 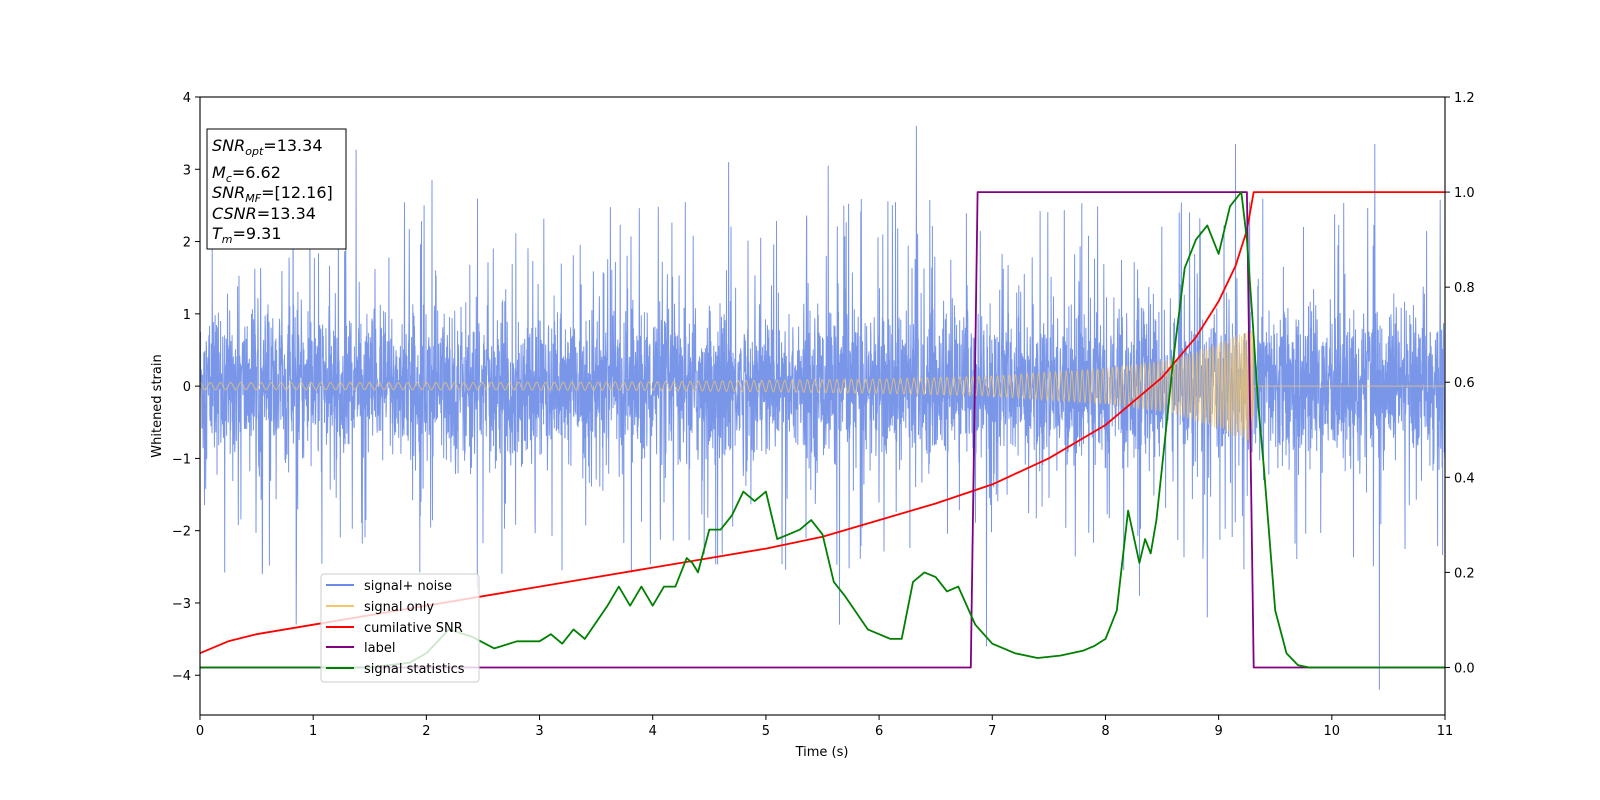 What do you see at coordinates (157, 405) in the screenshot?
I see `y-axis-label: Whitened strain` at bounding box center [157, 405].